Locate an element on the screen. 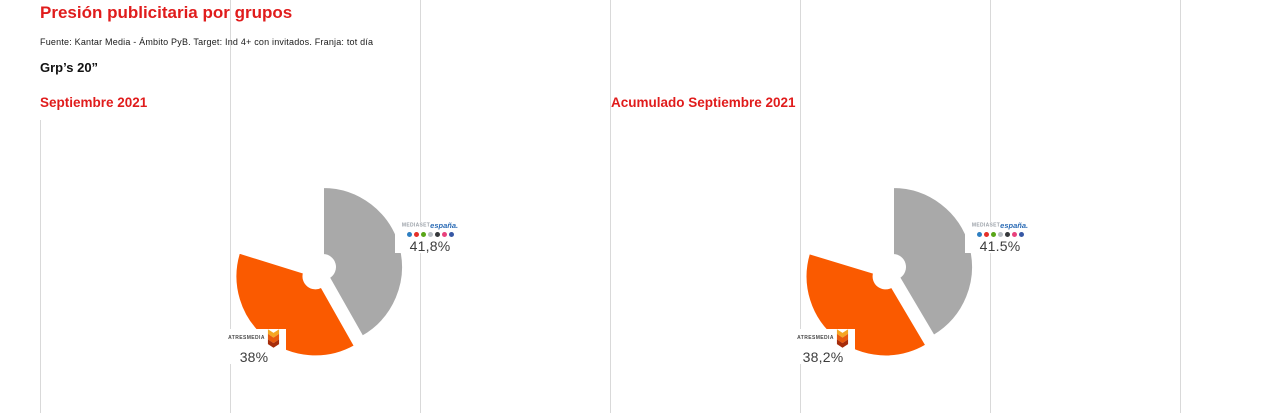  data-label-atresmedia-acumulado: ATRESMEDIA 38,2% is located at coordinates (823, 346).